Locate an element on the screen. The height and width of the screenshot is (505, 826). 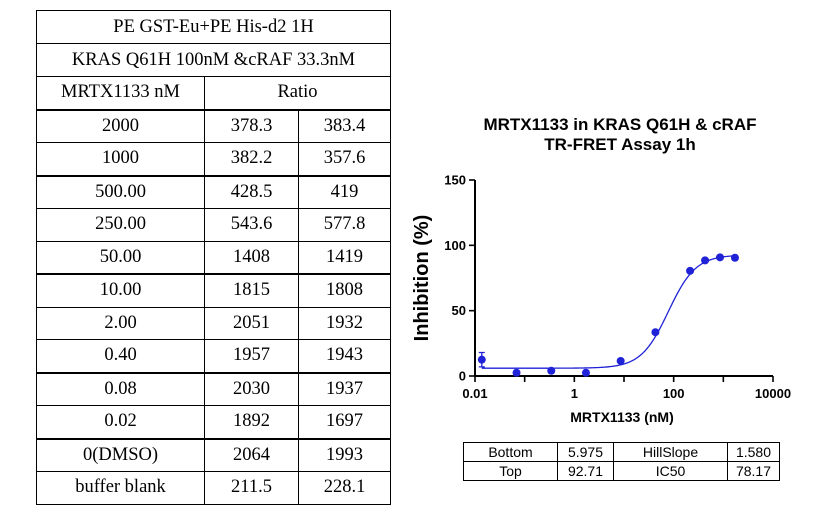
x-tick-label: 10000 is located at coordinates (773, 393).